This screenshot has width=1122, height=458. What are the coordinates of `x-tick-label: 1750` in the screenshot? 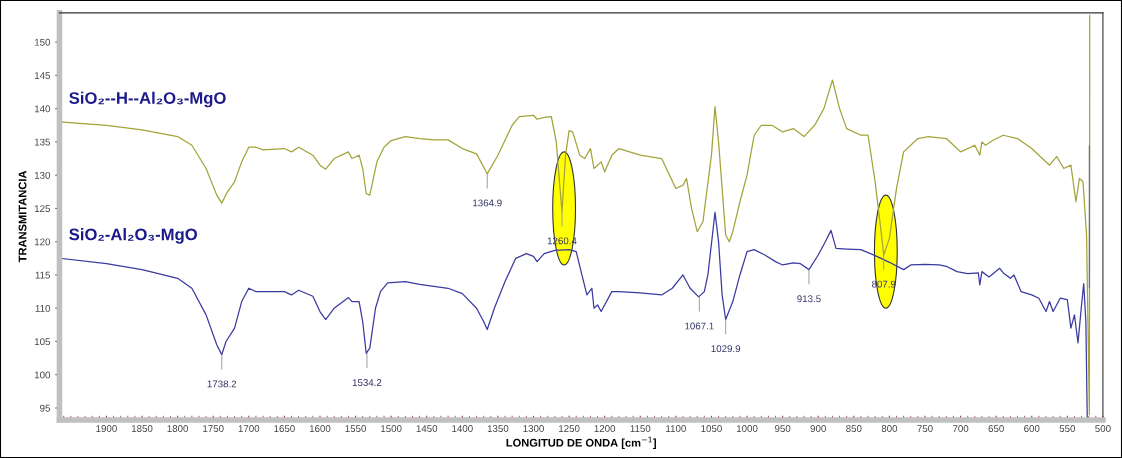 It's located at (213, 428).